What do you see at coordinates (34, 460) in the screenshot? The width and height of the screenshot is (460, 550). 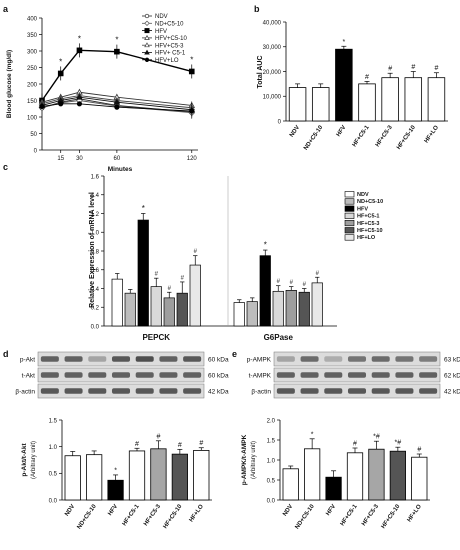 I see `y-axis-label-unit: (Arbitrary unit)` at bounding box center [34, 460].